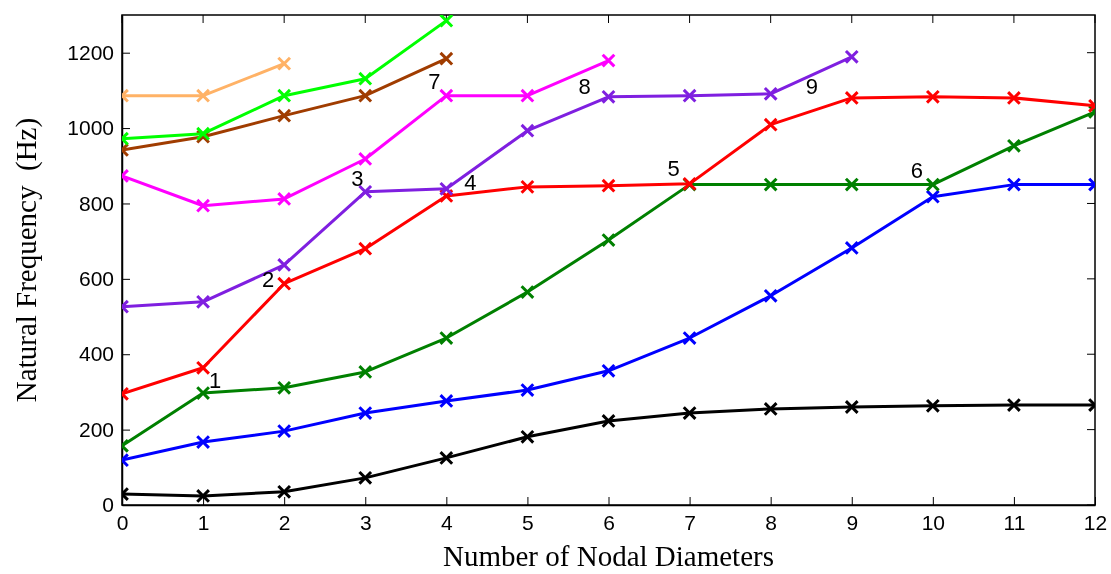 This screenshot has width=1111, height=574. What do you see at coordinates (203, 522) in the screenshot?
I see `x-tick-label: 1` at bounding box center [203, 522].